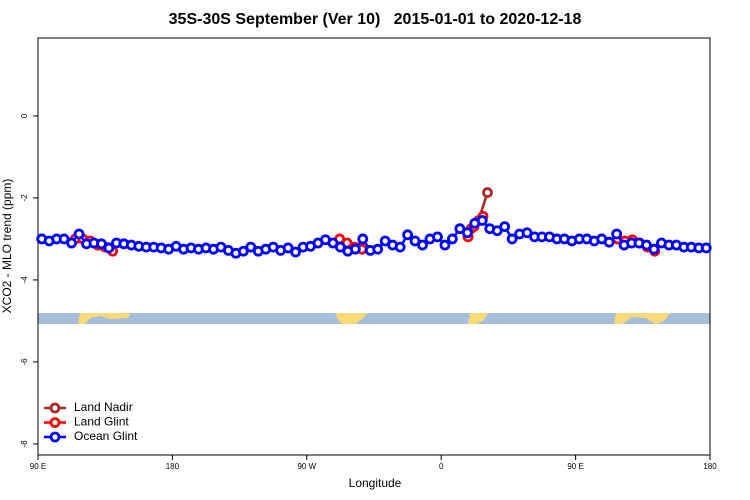  I want to click on legend-label: Land Glint, so click(101, 422).